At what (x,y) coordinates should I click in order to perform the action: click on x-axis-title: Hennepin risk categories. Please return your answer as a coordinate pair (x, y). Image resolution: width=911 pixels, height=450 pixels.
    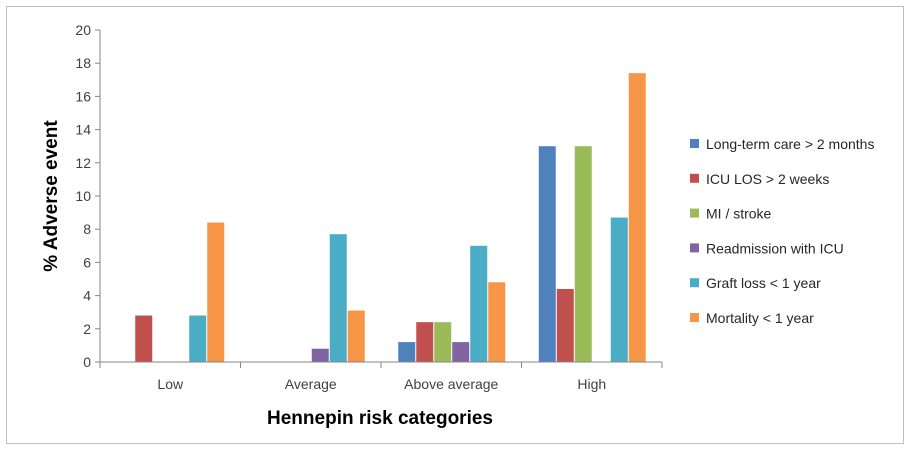
    Looking at the image, I should click on (380, 418).